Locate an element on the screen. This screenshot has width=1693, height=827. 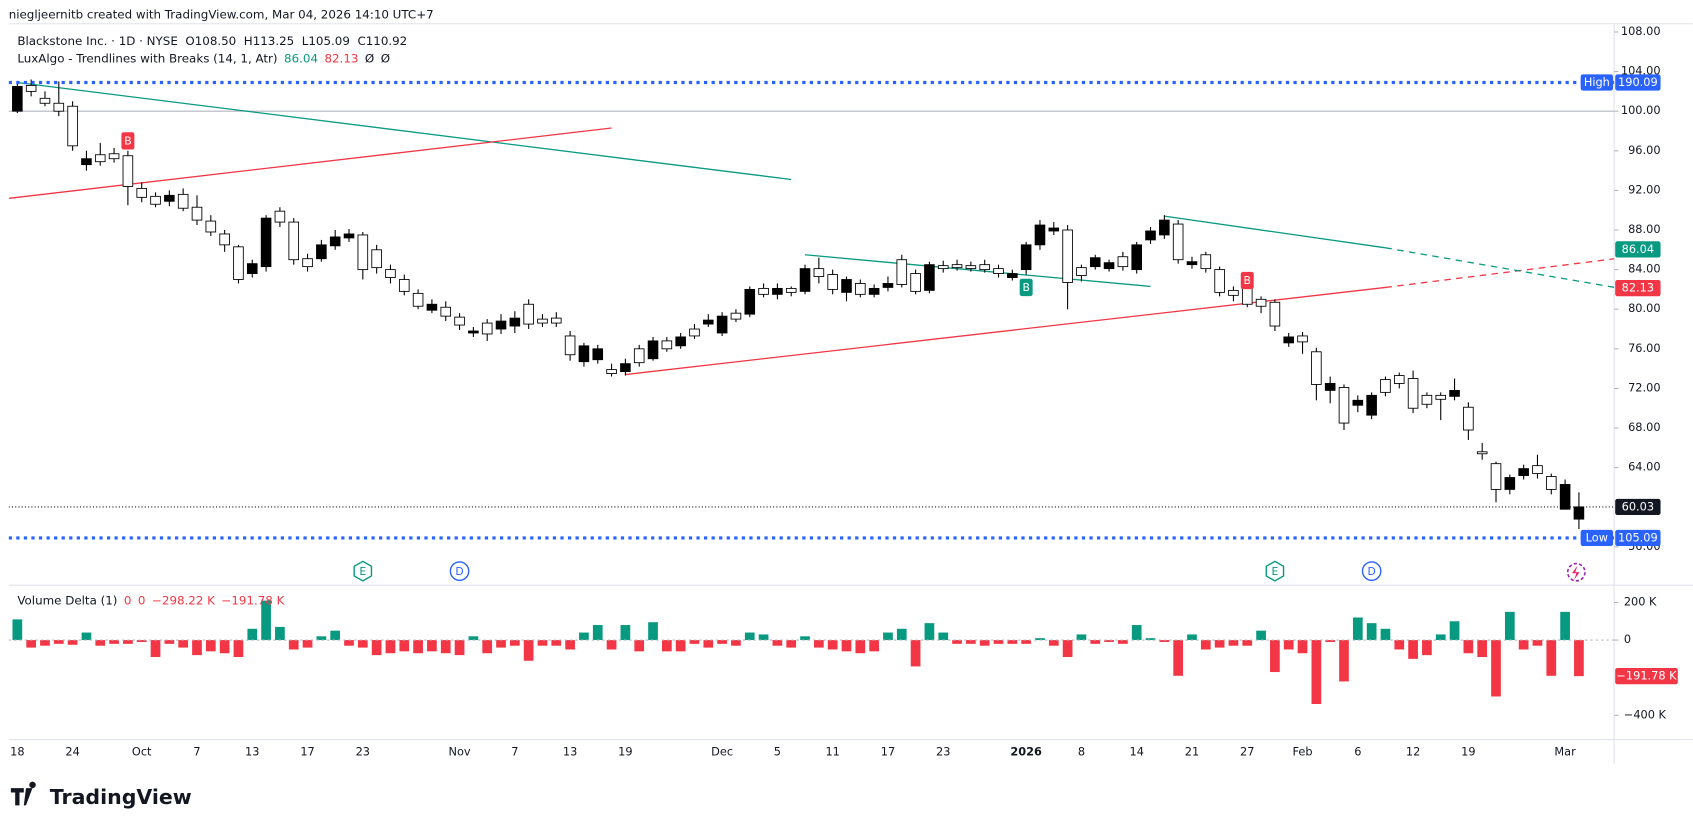
x-tick-label: 11 is located at coordinates (832, 752).